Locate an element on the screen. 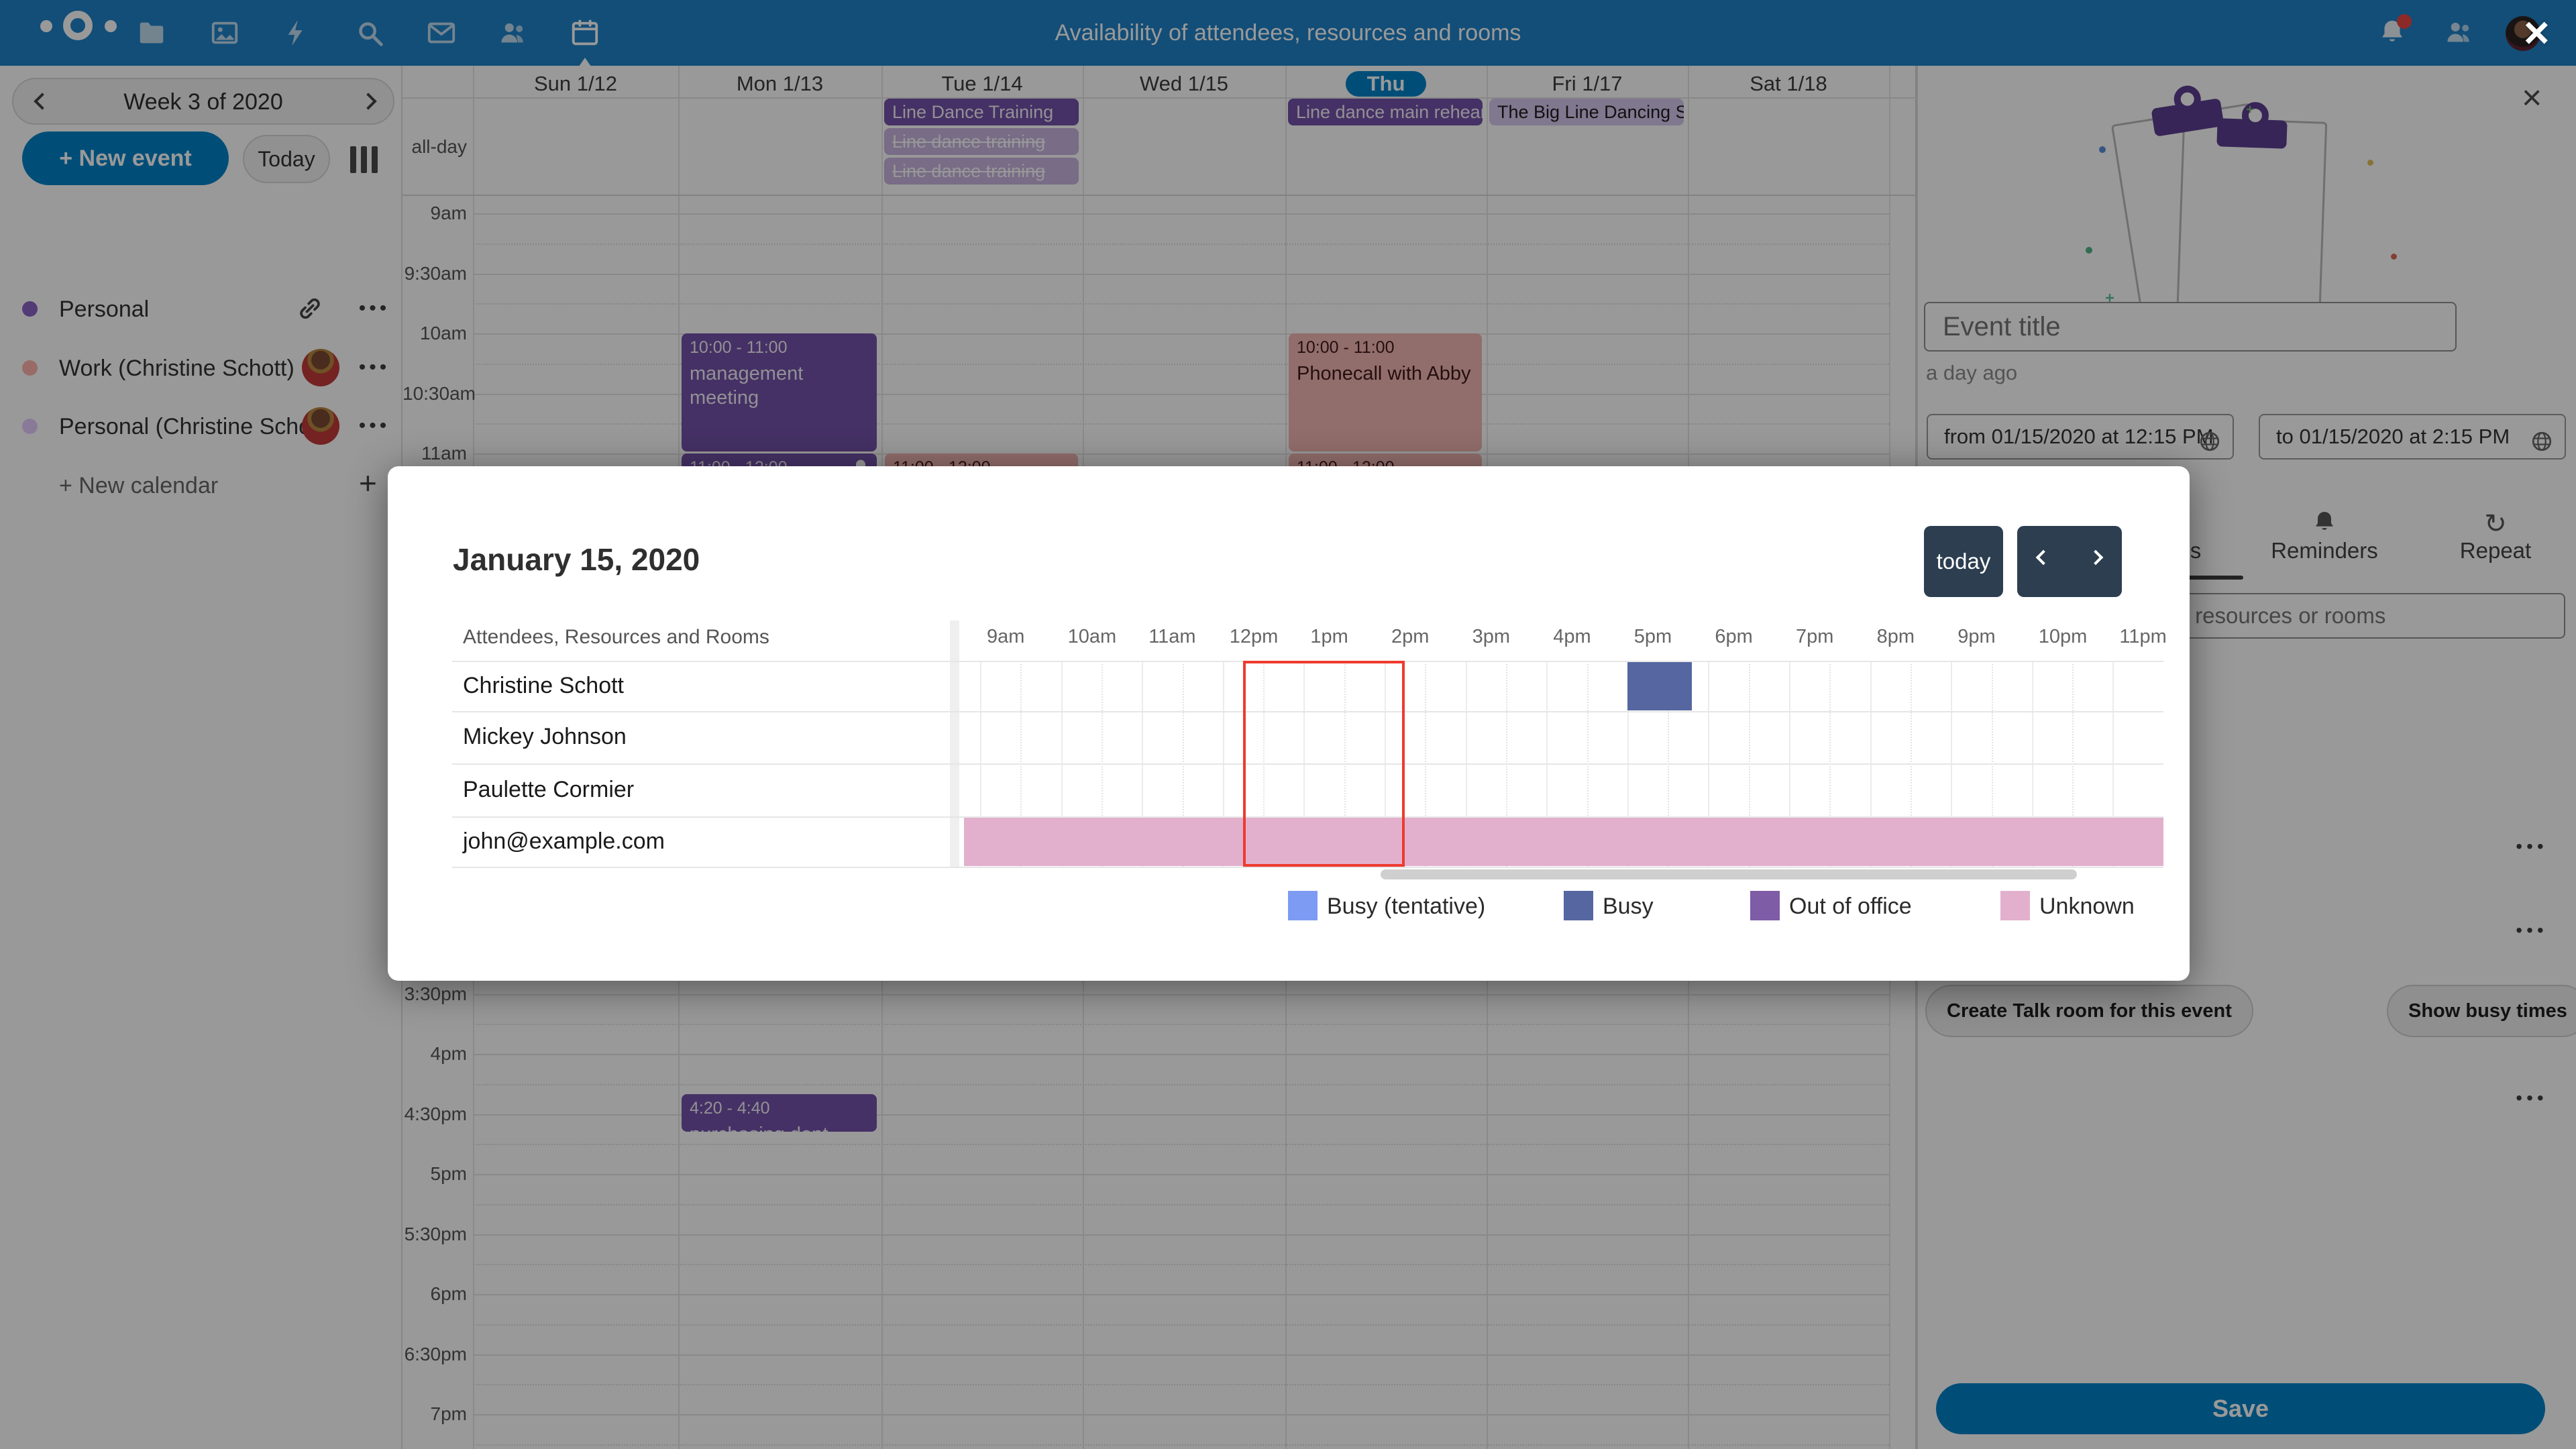 The width and height of the screenshot is (2576, 1449). calendar-icon is located at coordinates (585, 32).